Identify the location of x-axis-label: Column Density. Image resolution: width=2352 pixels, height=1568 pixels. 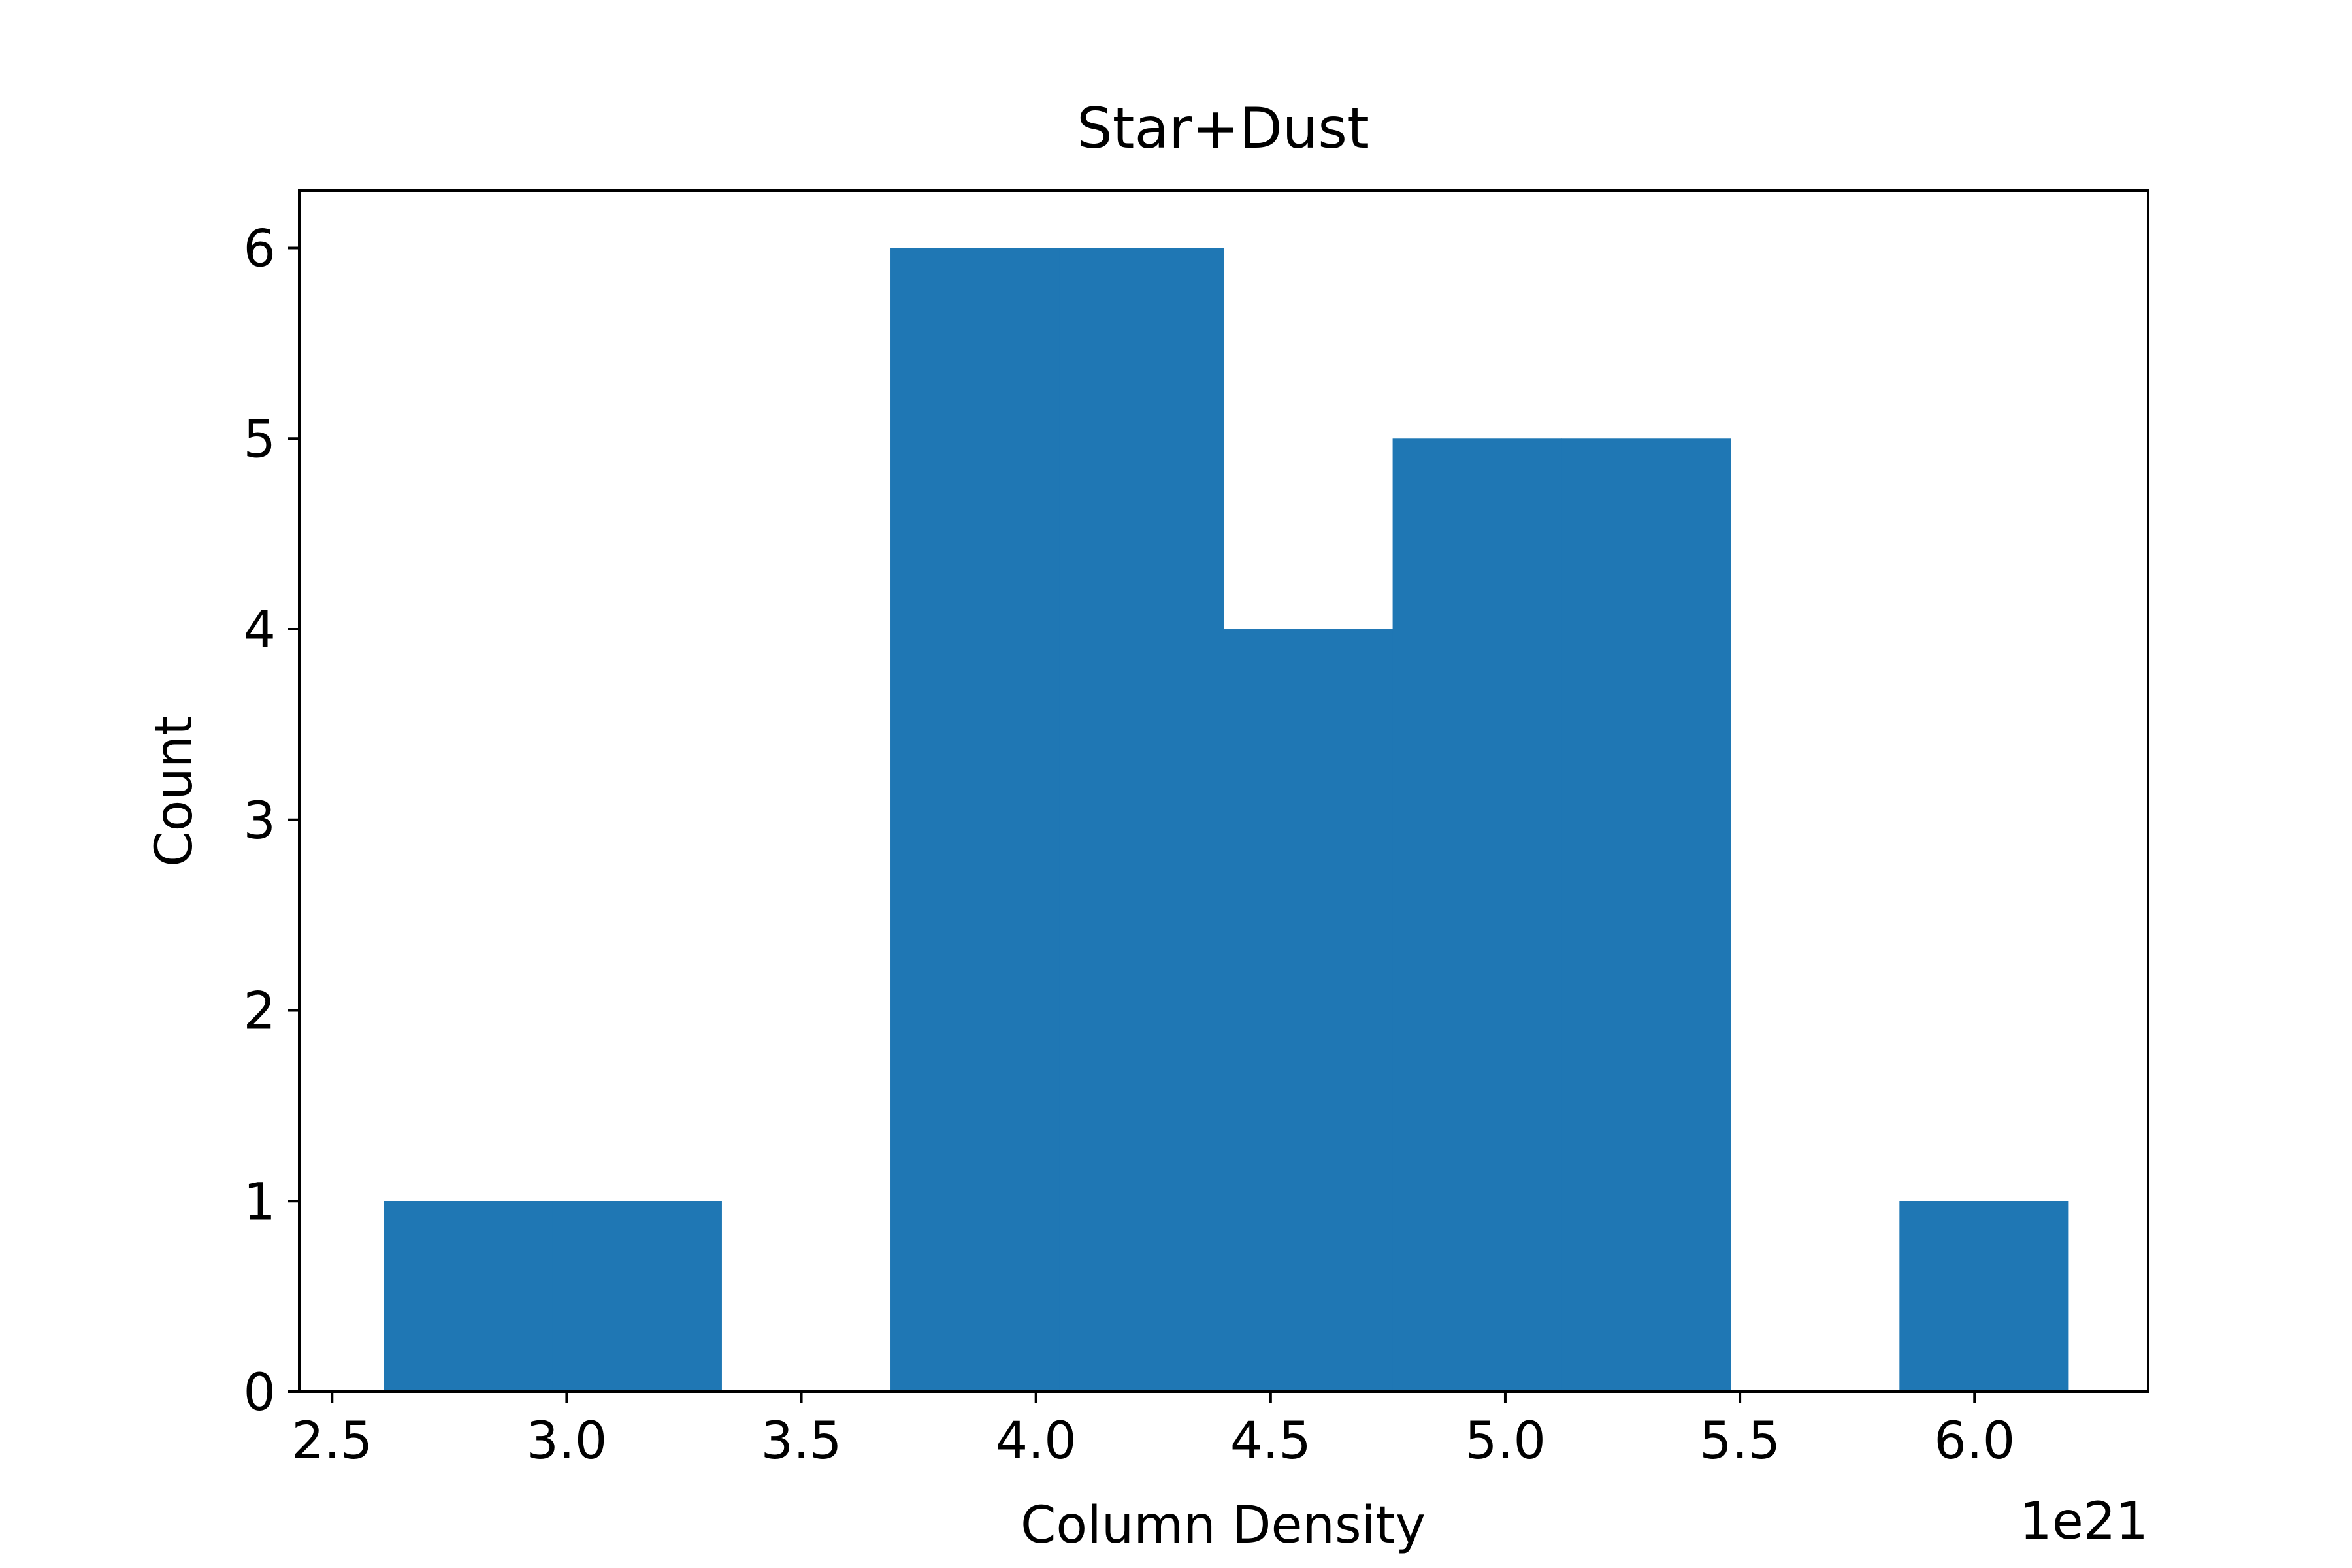
(1223, 1525).